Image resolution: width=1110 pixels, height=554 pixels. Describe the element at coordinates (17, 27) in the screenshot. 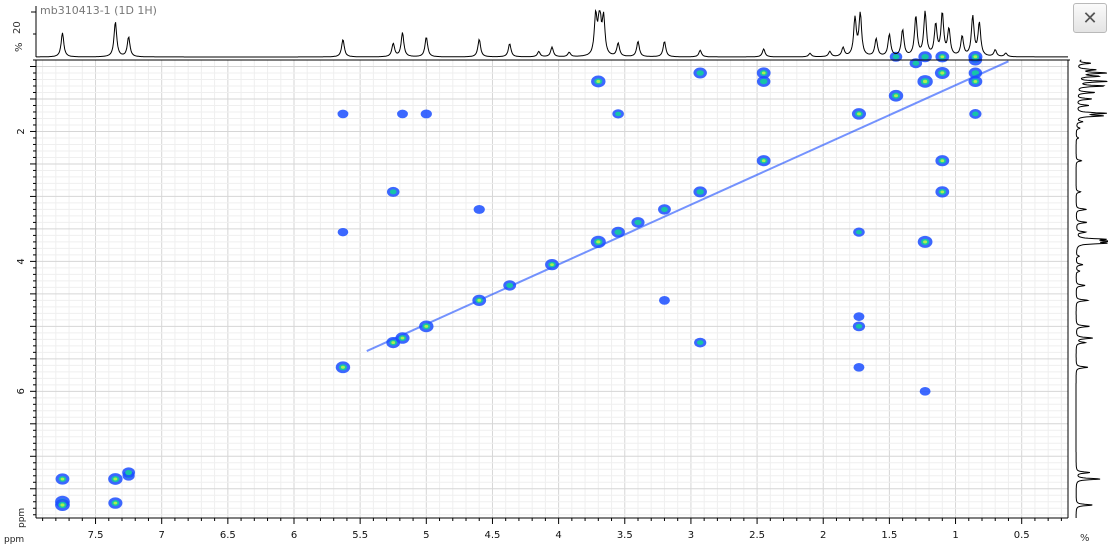

I see `top-trace-scale-label: 20` at that location.